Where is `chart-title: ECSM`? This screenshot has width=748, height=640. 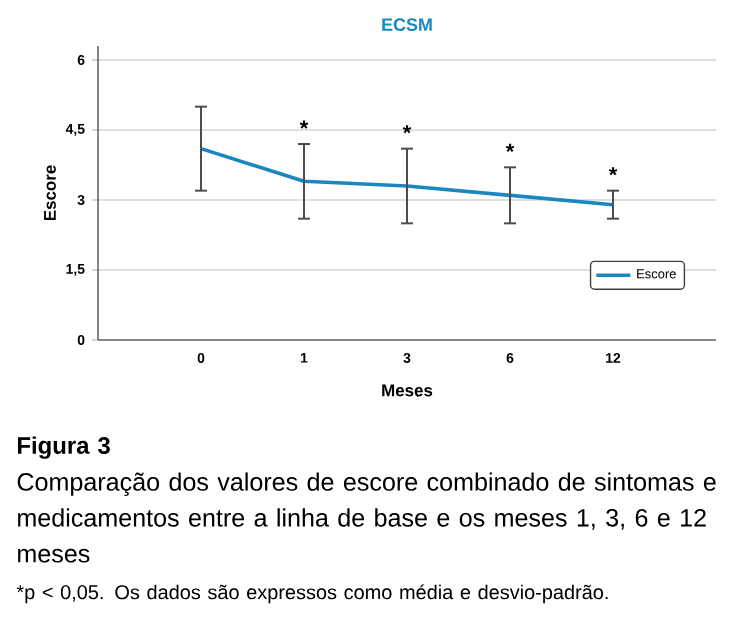
chart-title: ECSM is located at coordinates (407, 25).